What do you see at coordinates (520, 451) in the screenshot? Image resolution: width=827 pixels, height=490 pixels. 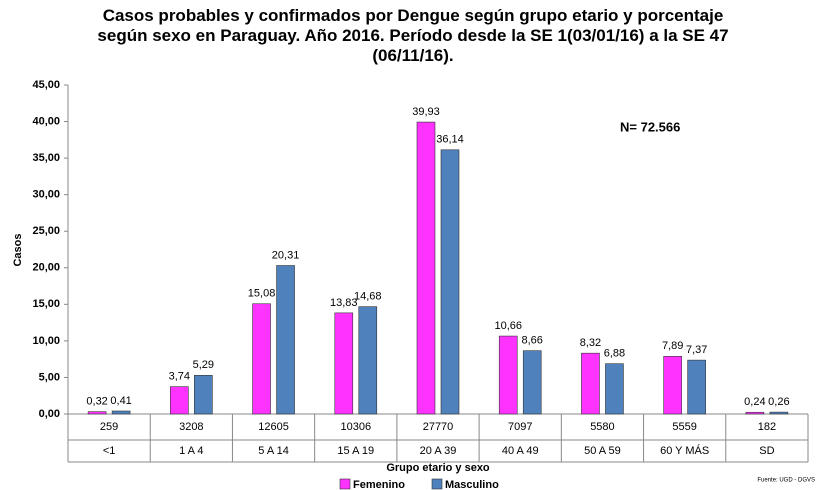 I see `x-tick-label: 40 A 49` at bounding box center [520, 451].